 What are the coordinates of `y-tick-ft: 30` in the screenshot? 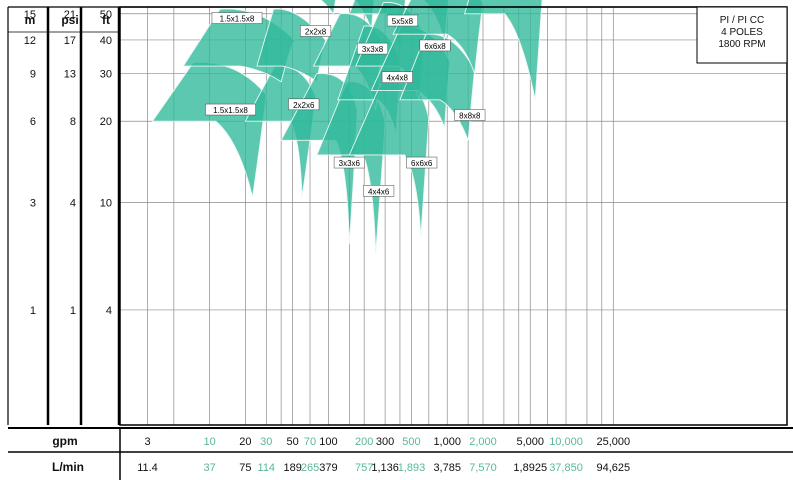 It's located at (106, 75).